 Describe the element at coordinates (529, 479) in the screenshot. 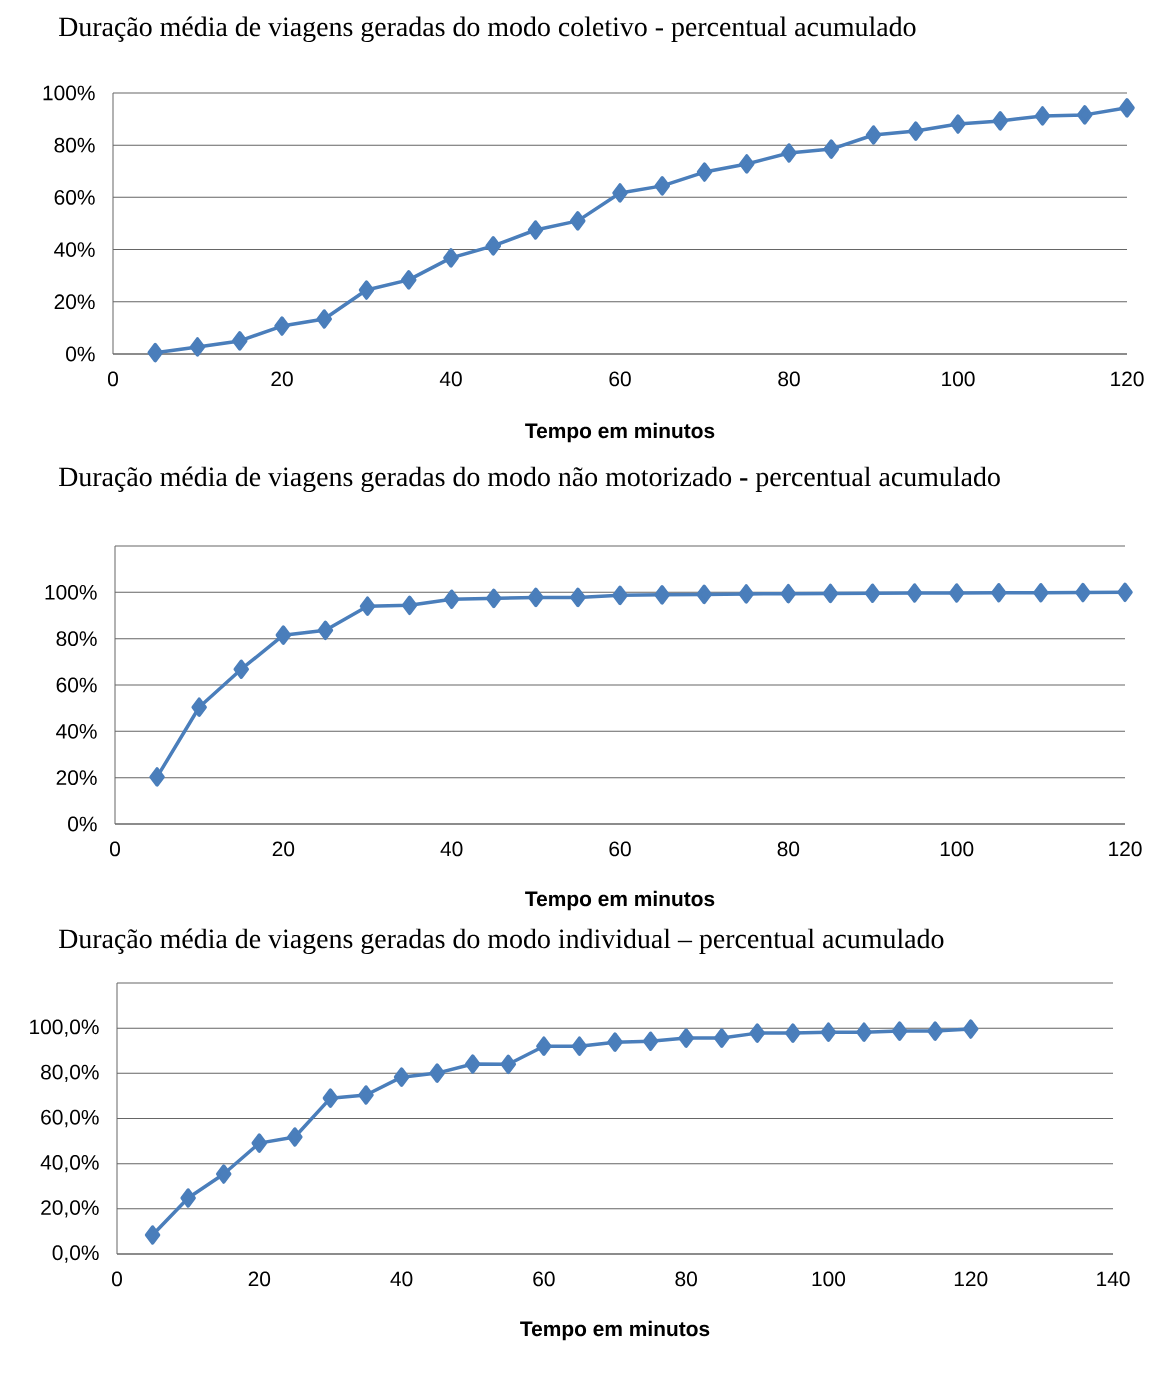

I see `chart-title: Duração média de viagens geradas do modo não motorizado - percentual acumulado` at that location.